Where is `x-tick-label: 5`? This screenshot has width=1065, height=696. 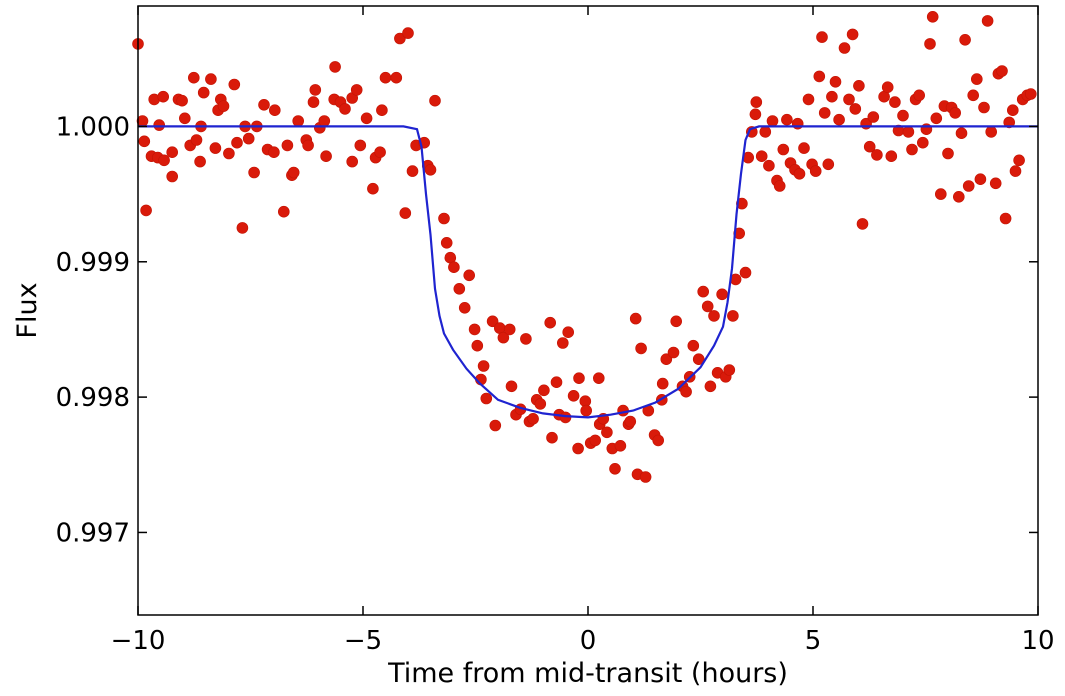
x-tick-label: 5 is located at coordinates (813, 641).